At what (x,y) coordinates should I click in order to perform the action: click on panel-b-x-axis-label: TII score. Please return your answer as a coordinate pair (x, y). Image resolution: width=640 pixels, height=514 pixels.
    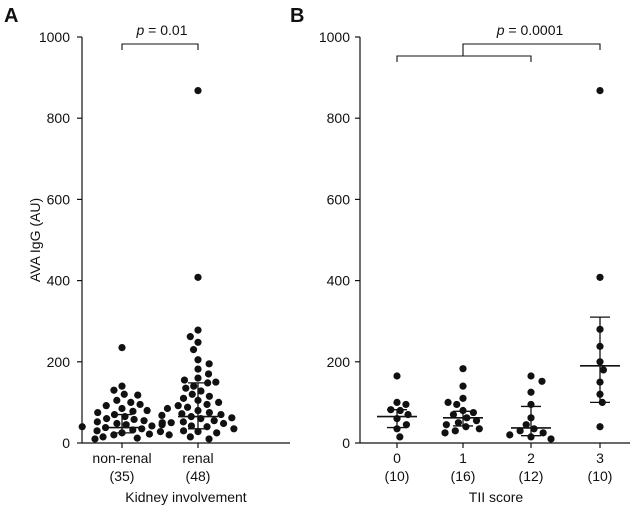
    Looking at the image, I should click on (496, 497).